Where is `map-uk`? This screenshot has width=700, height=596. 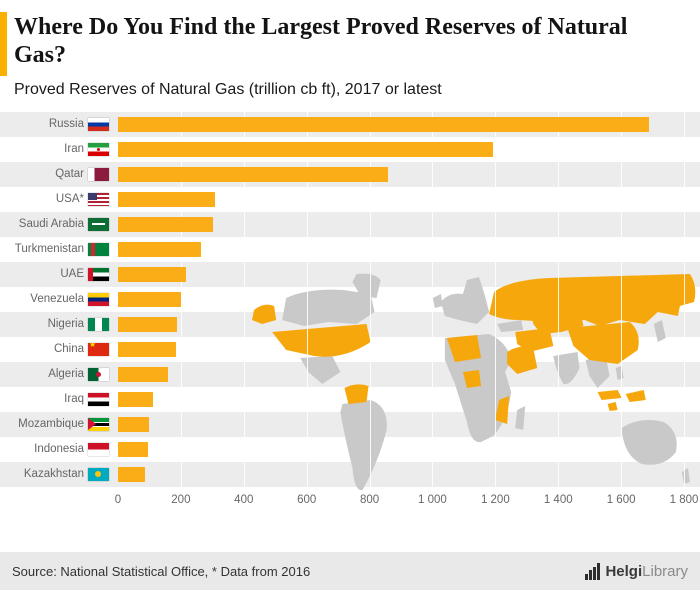 map-uk is located at coordinates (437, 300).